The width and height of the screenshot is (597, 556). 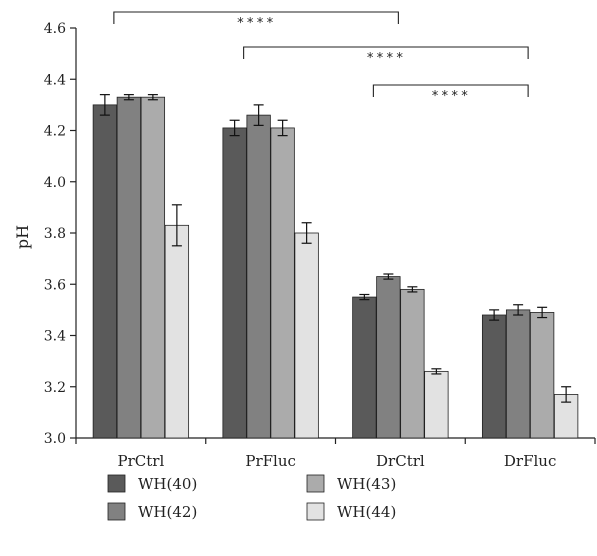 What do you see at coordinates (366, 512) in the screenshot?
I see `legend-label: WH(44)` at bounding box center [366, 512].